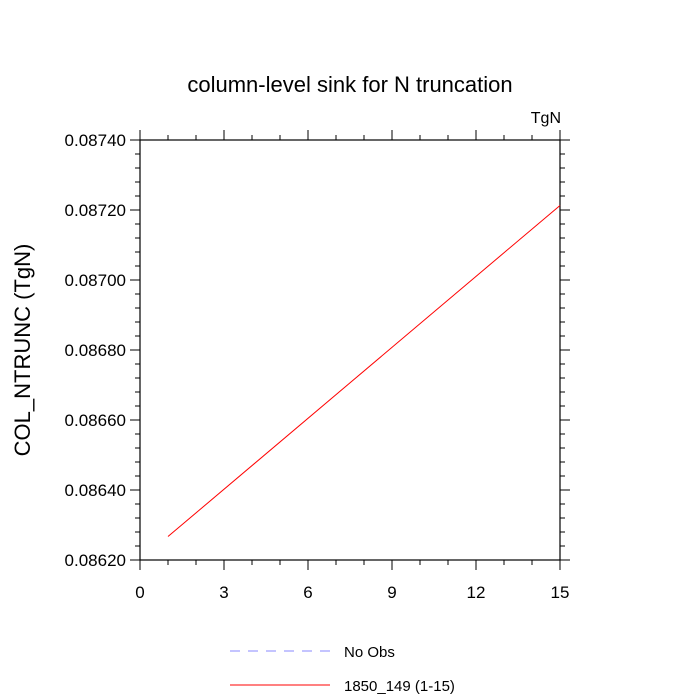  I want to click on x-tick-label: 6, so click(307, 592).